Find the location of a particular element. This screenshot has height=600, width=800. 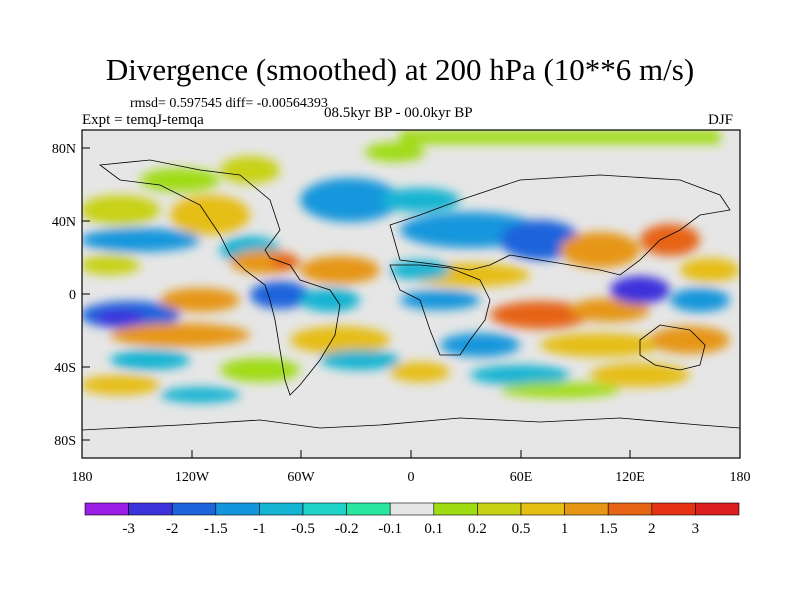

colorbar-label: 1 is located at coordinates (565, 529).